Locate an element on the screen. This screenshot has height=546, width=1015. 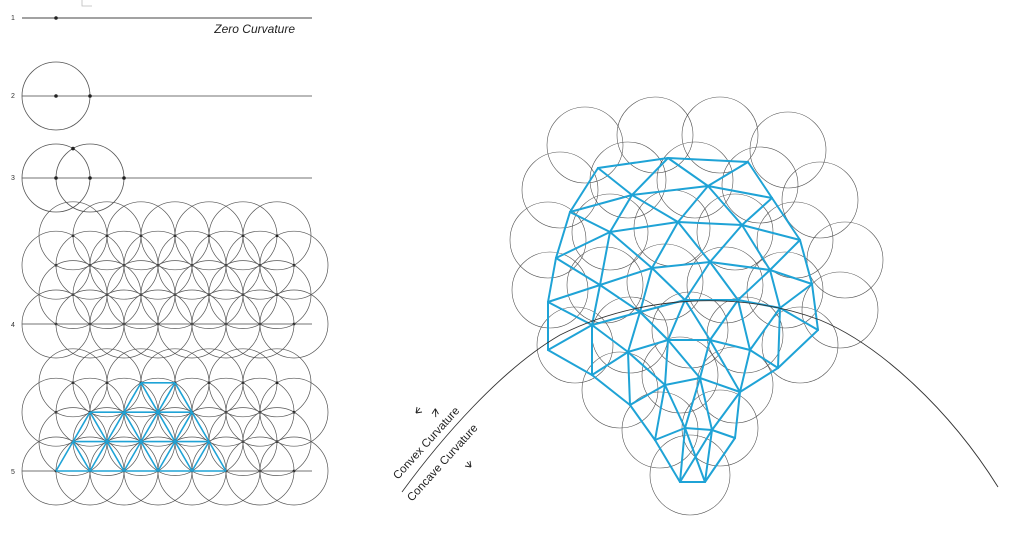
step-label-4: 4 is located at coordinates (13, 325).